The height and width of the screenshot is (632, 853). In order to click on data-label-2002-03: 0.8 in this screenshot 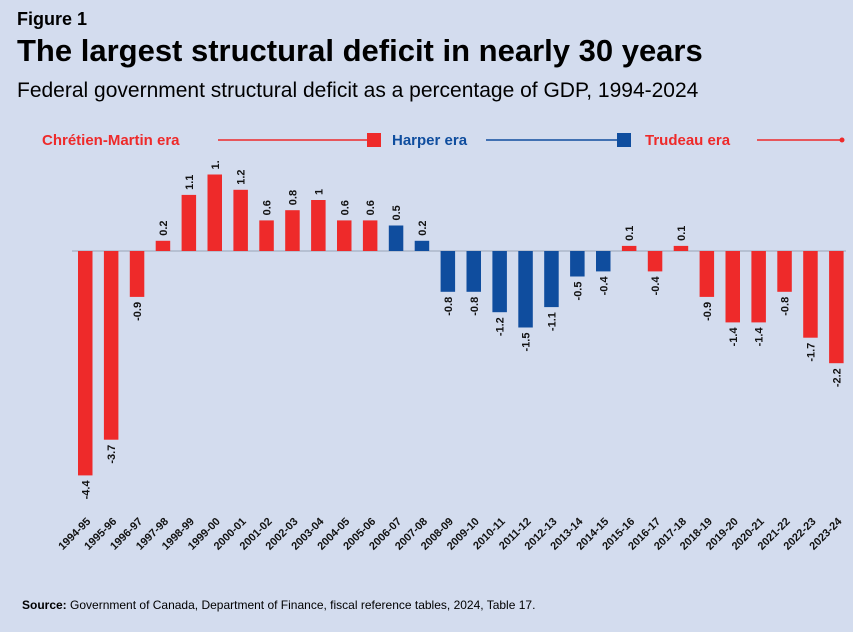, I will do `click(293, 197)`.